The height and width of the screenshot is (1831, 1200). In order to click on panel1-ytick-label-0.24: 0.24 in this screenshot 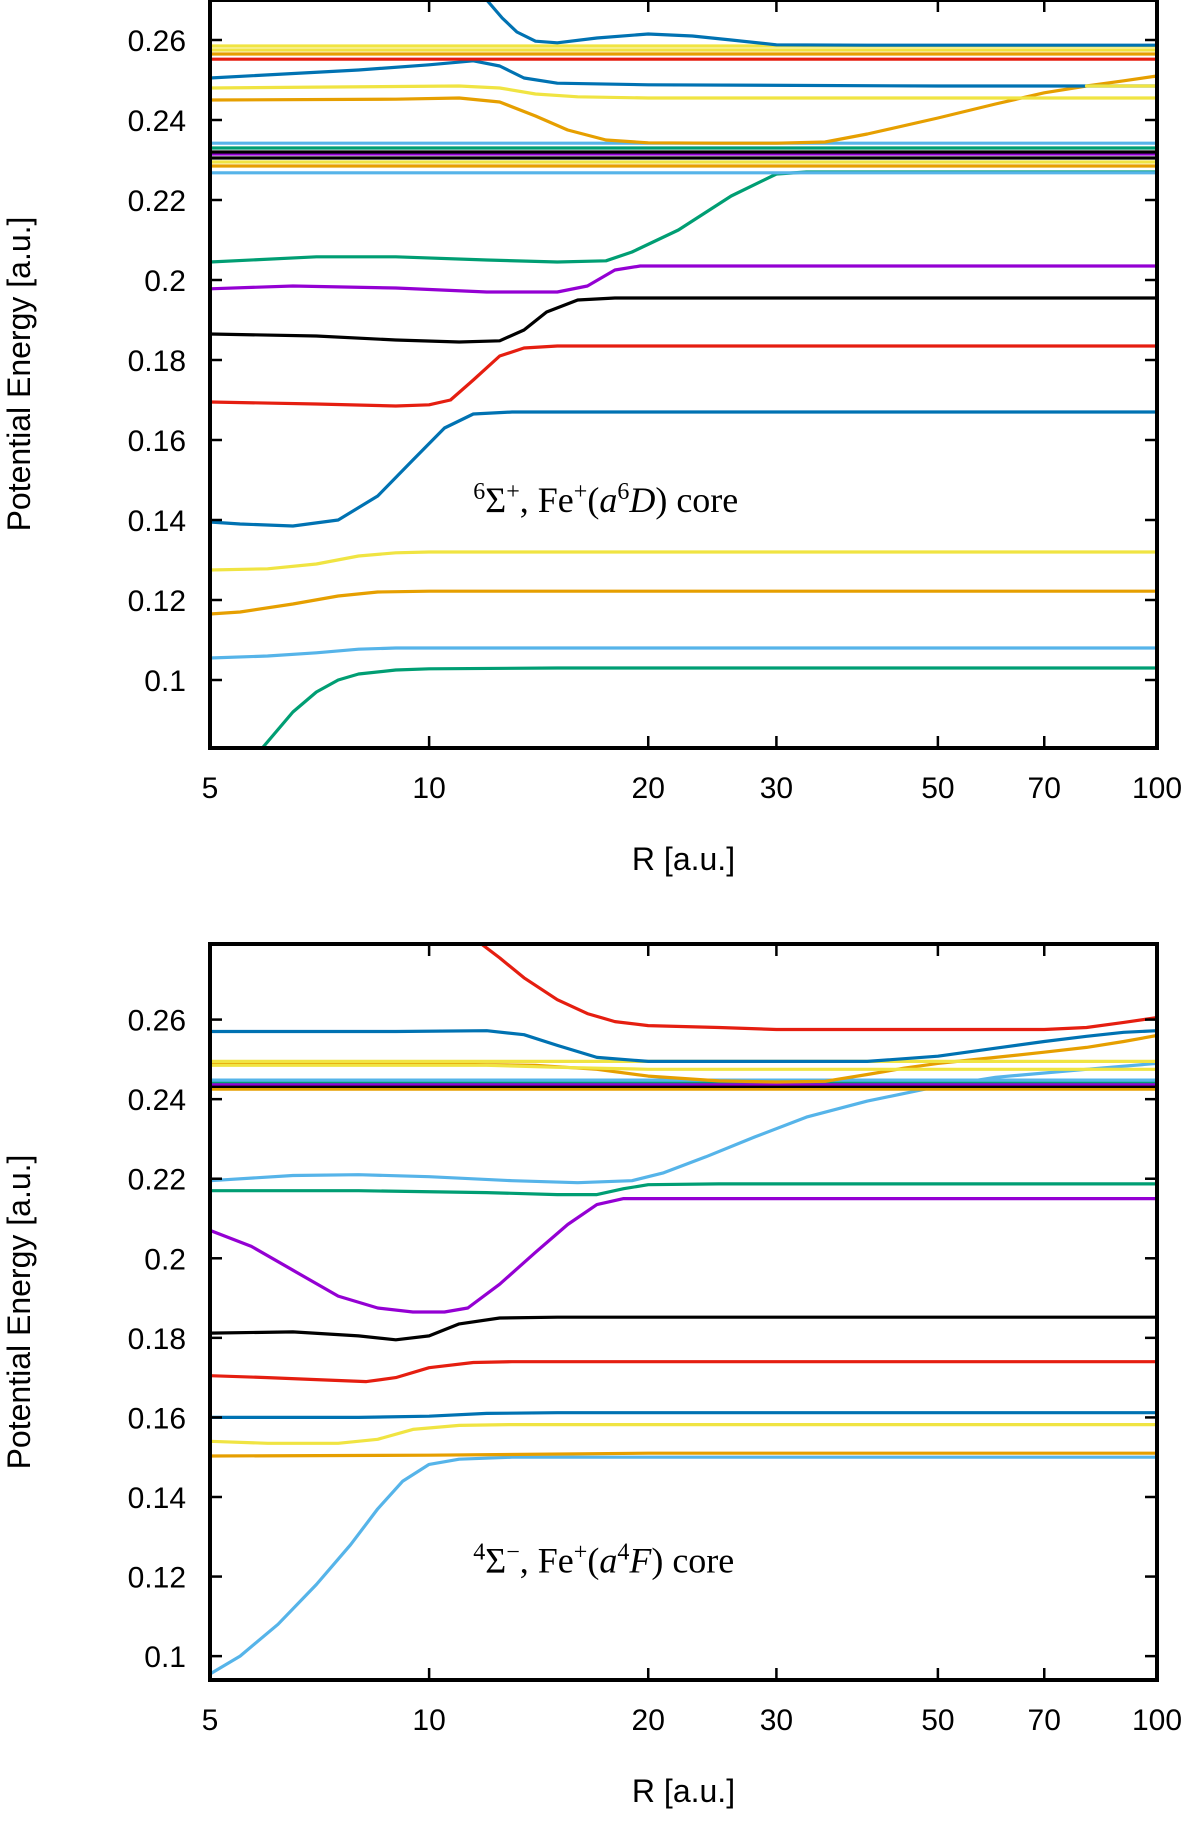, I will do `click(157, 121)`.